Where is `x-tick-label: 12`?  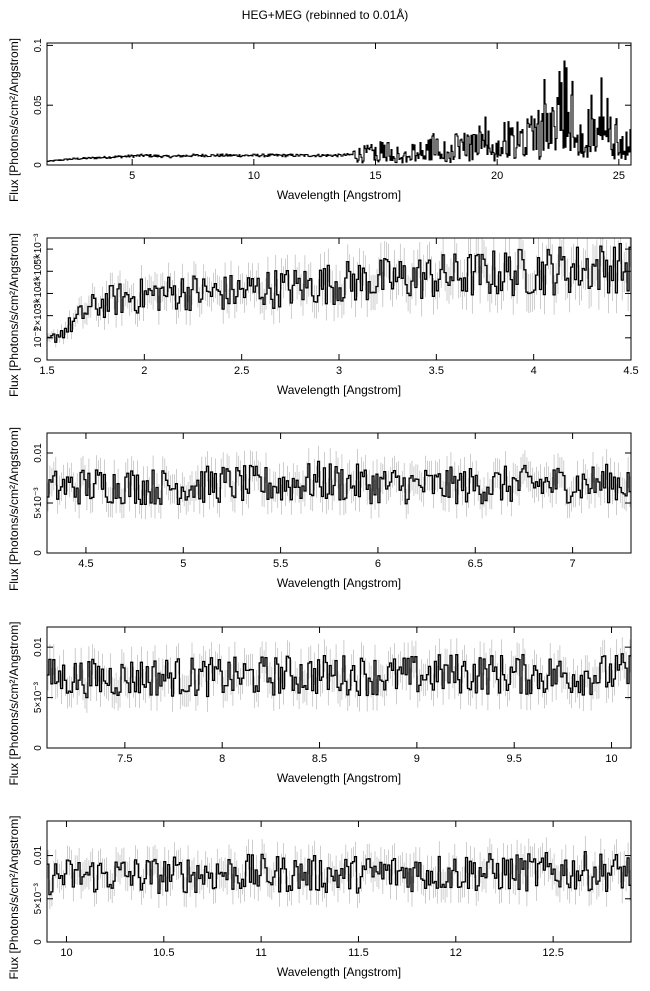
x-tick-label: 12 is located at coordinates (456, 953).